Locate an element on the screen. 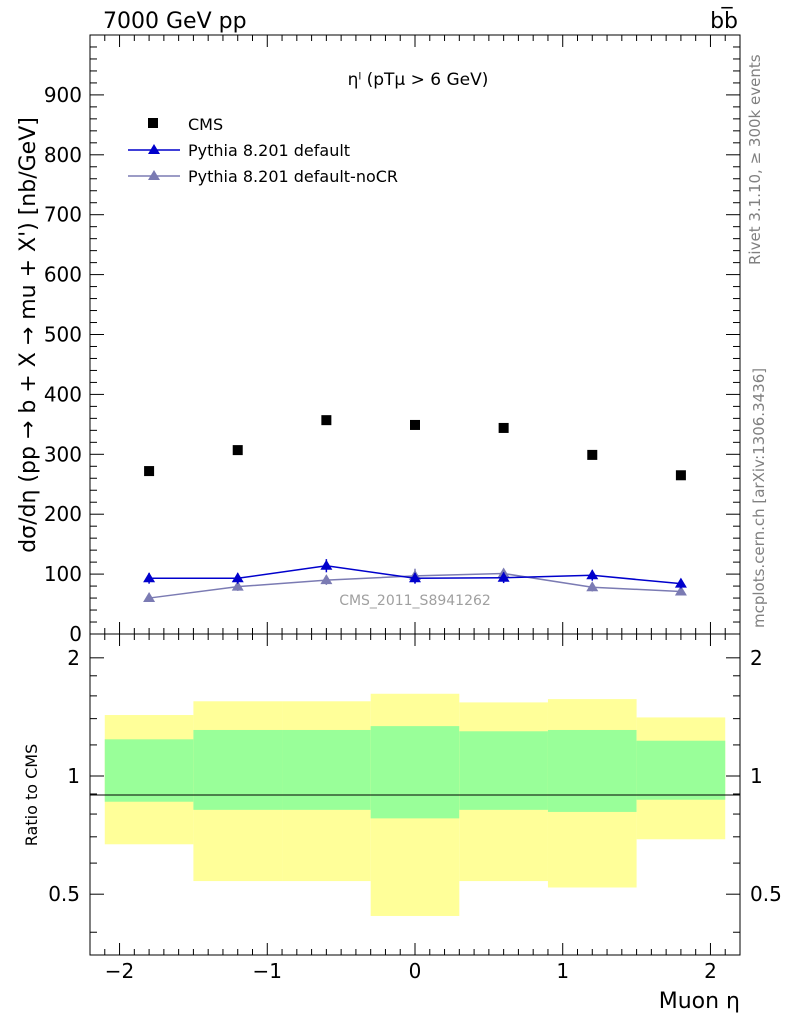 Image resolution: width=786 pixels, height=1024 pixels. y-tick-label: 900 is located at coordinates (63, 95).